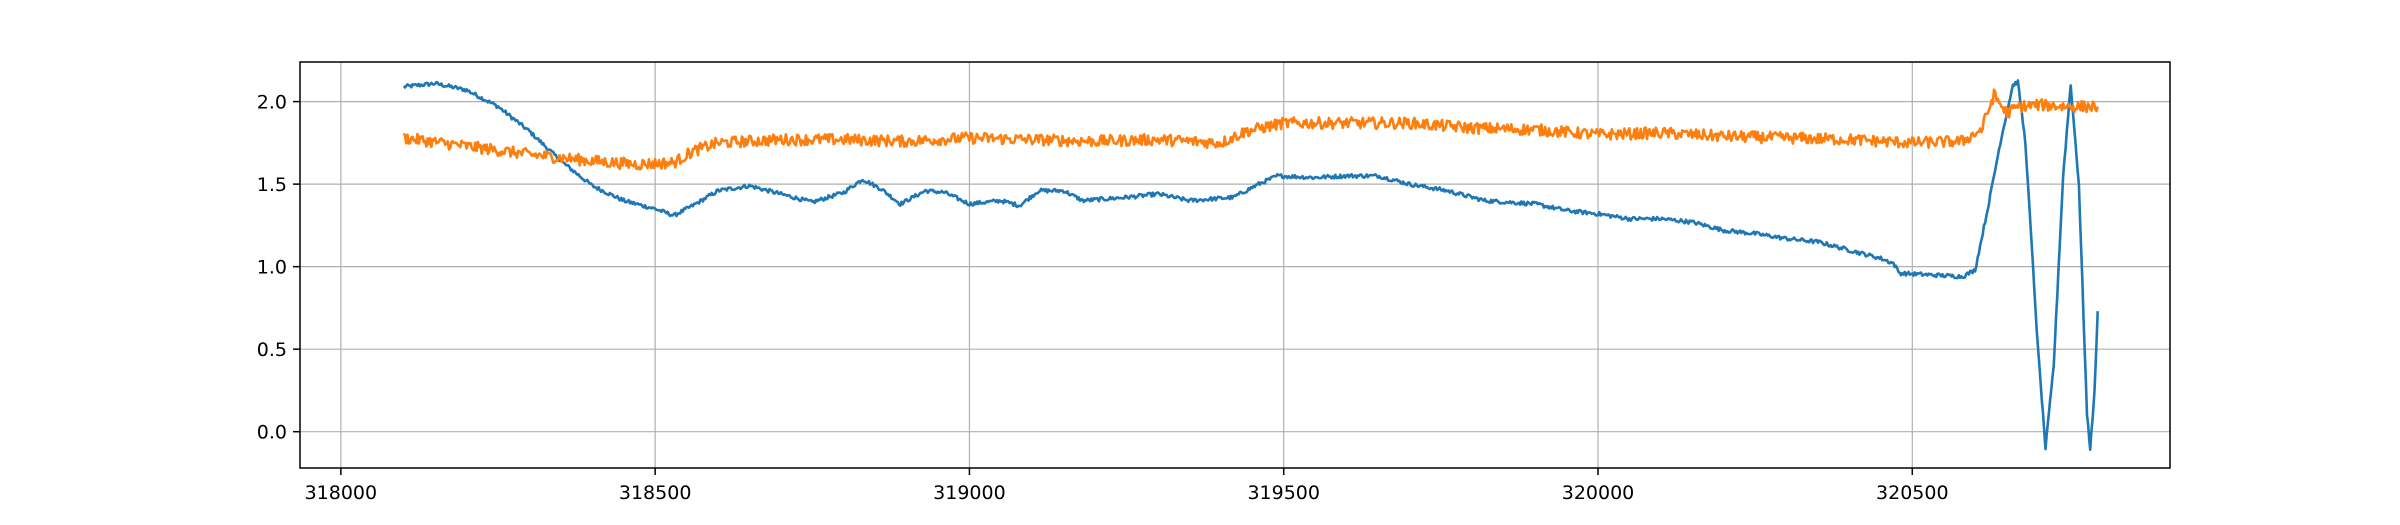 This screenshot has width=2400, height=525. What do you see at coordinates (272, 433) in the screenshot?
I see `y-tick-label: 0.0` at bounding box center [272, 433].